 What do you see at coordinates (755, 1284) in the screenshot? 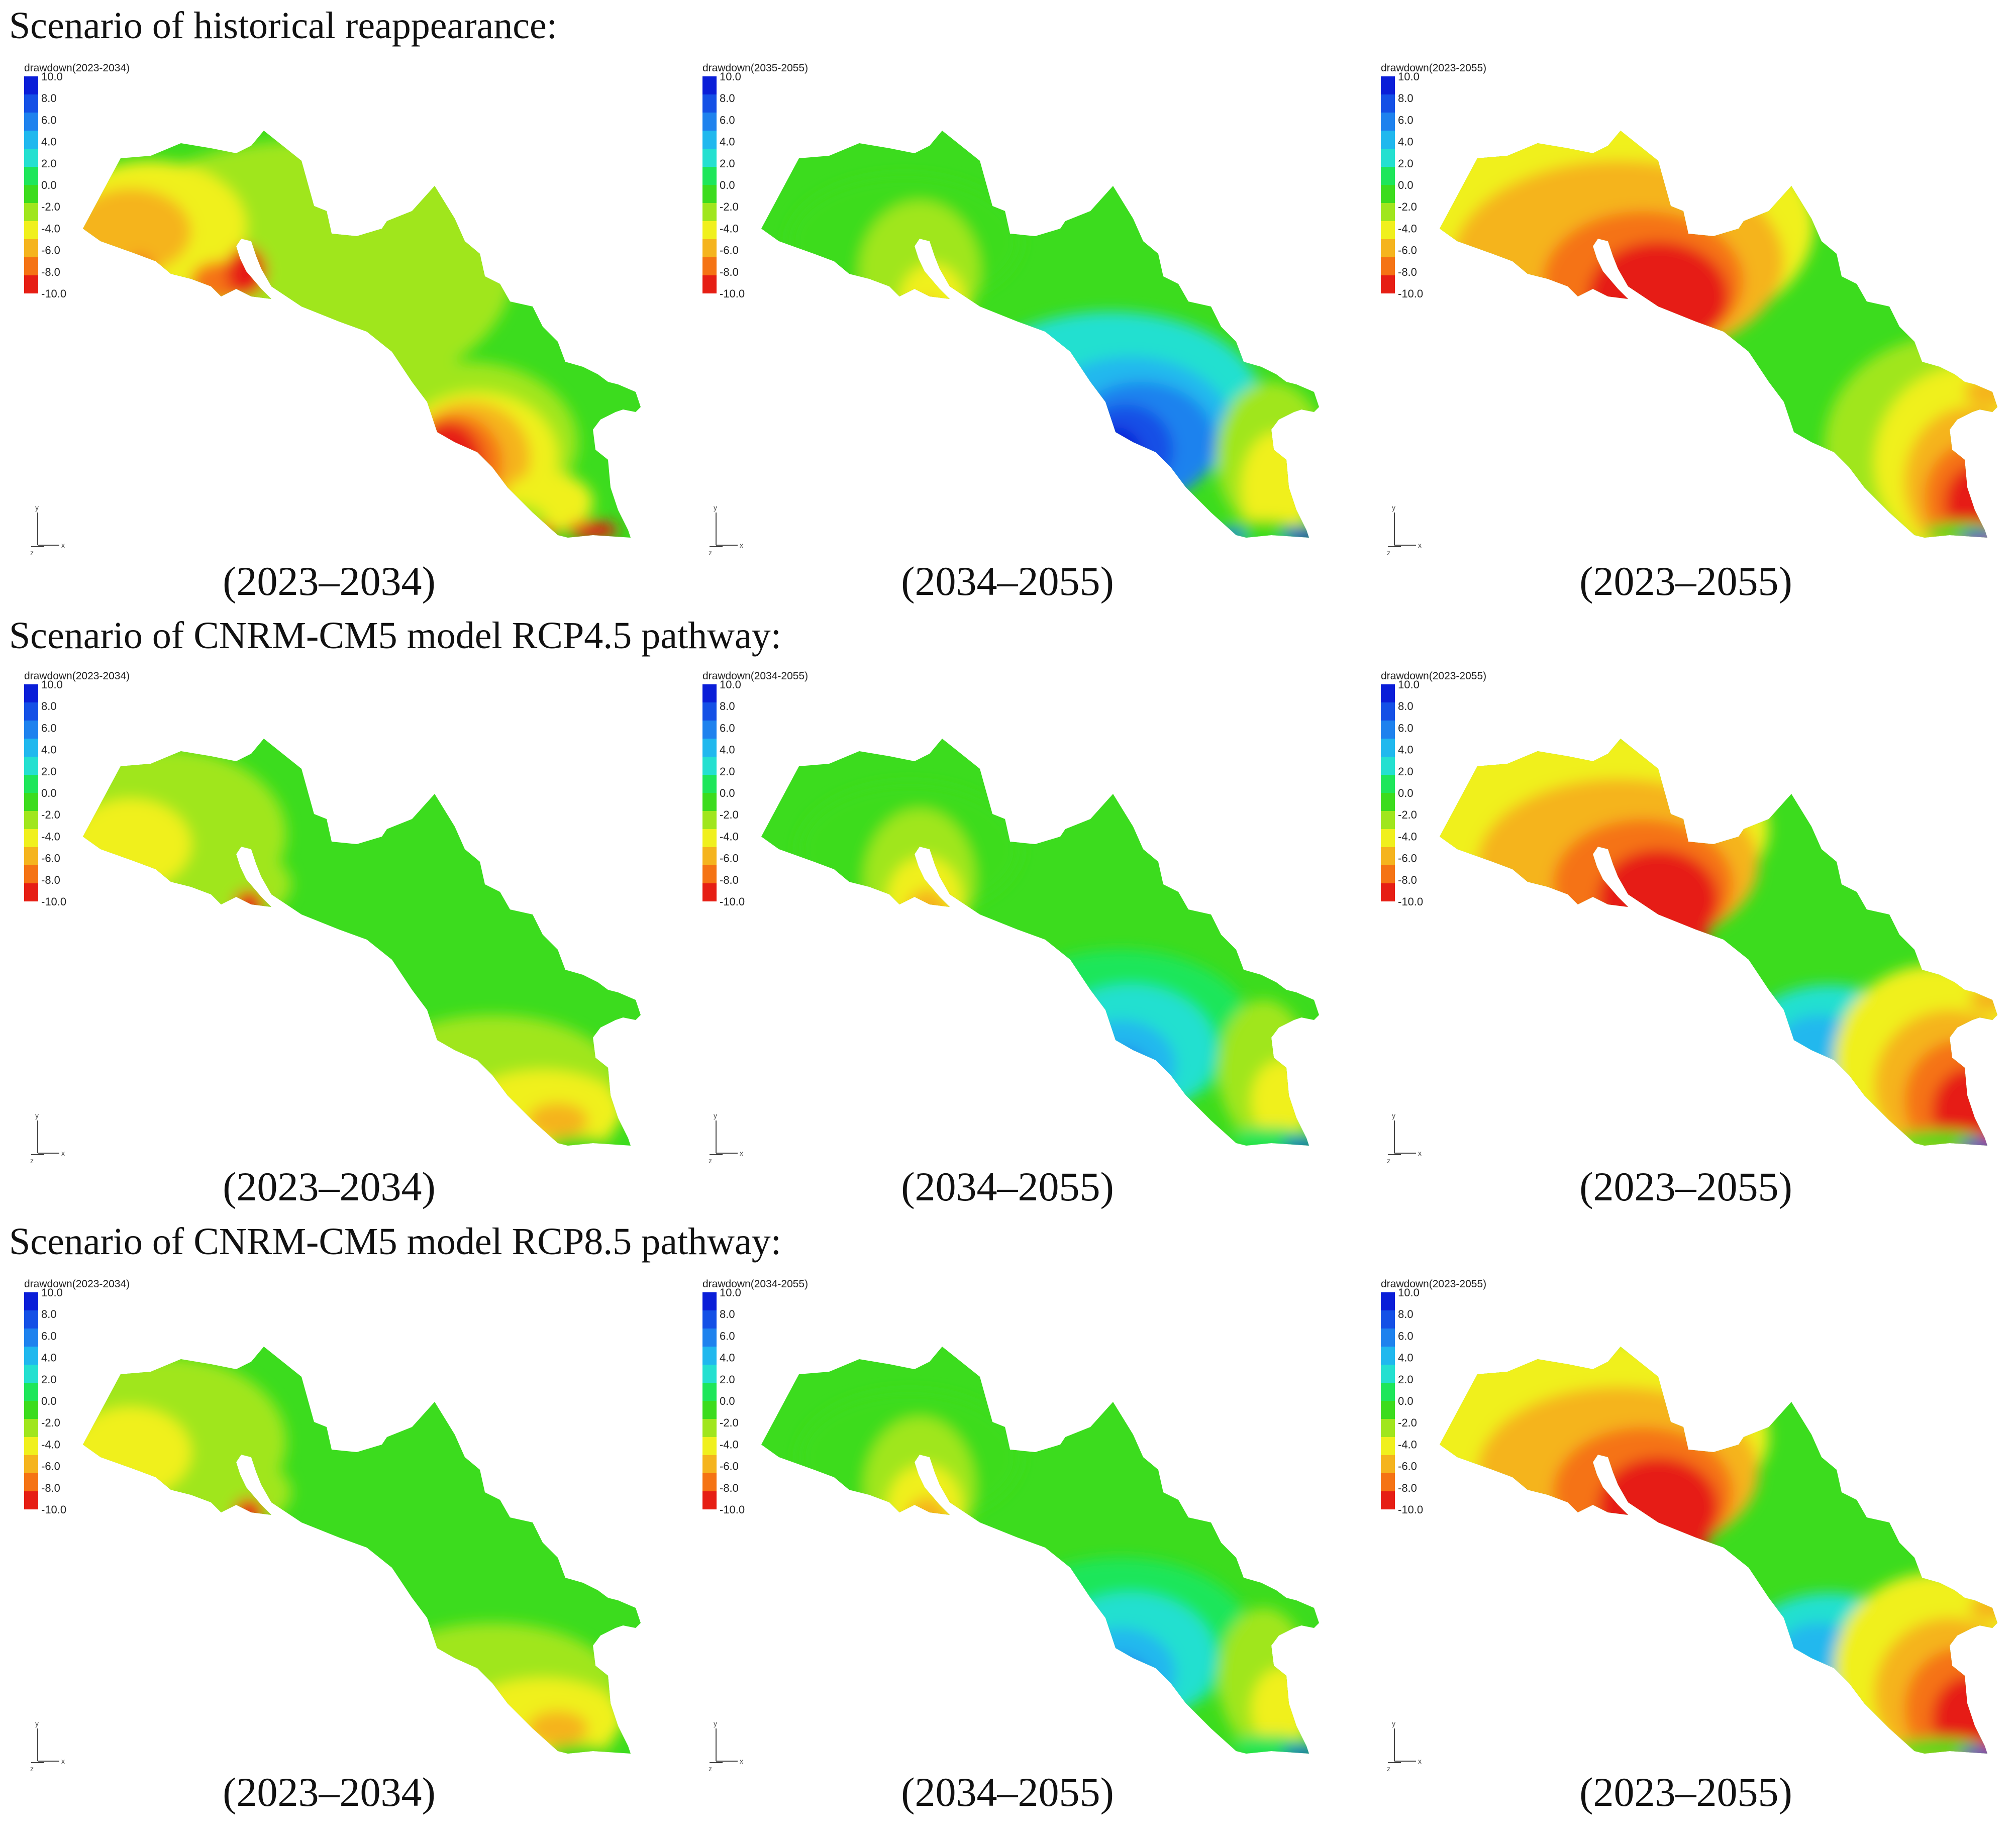
I see `legend-title: drawdown(2034-2055)` at bounding box center [755, 1284].